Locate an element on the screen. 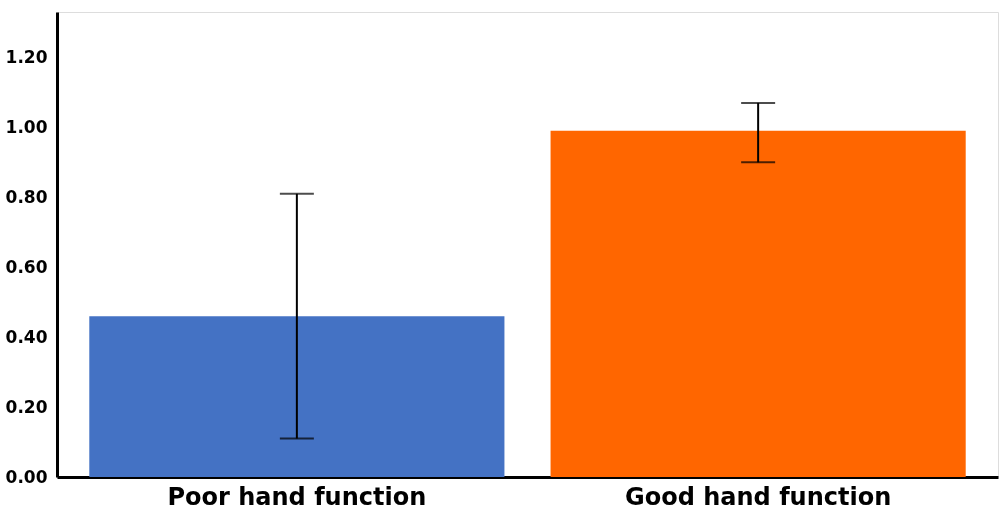 This screenshot has height=514, width=1003. y-tick-label: 0.00 is located at coordinates (26, 476).